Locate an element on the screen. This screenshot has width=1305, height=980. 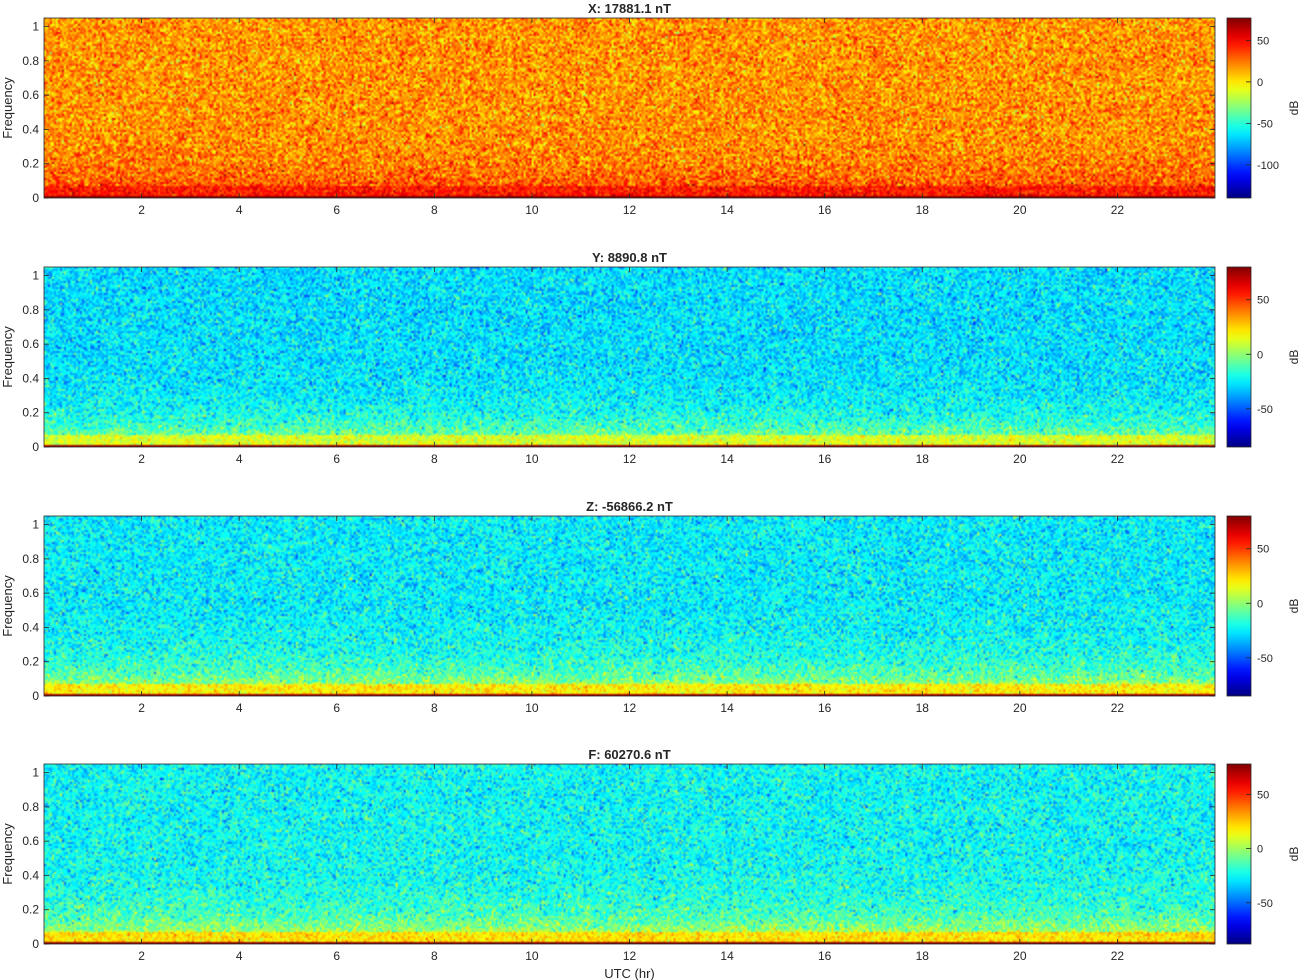
colorbar: -100 -50 0 50 dB is located at coordinates (1263, 108).